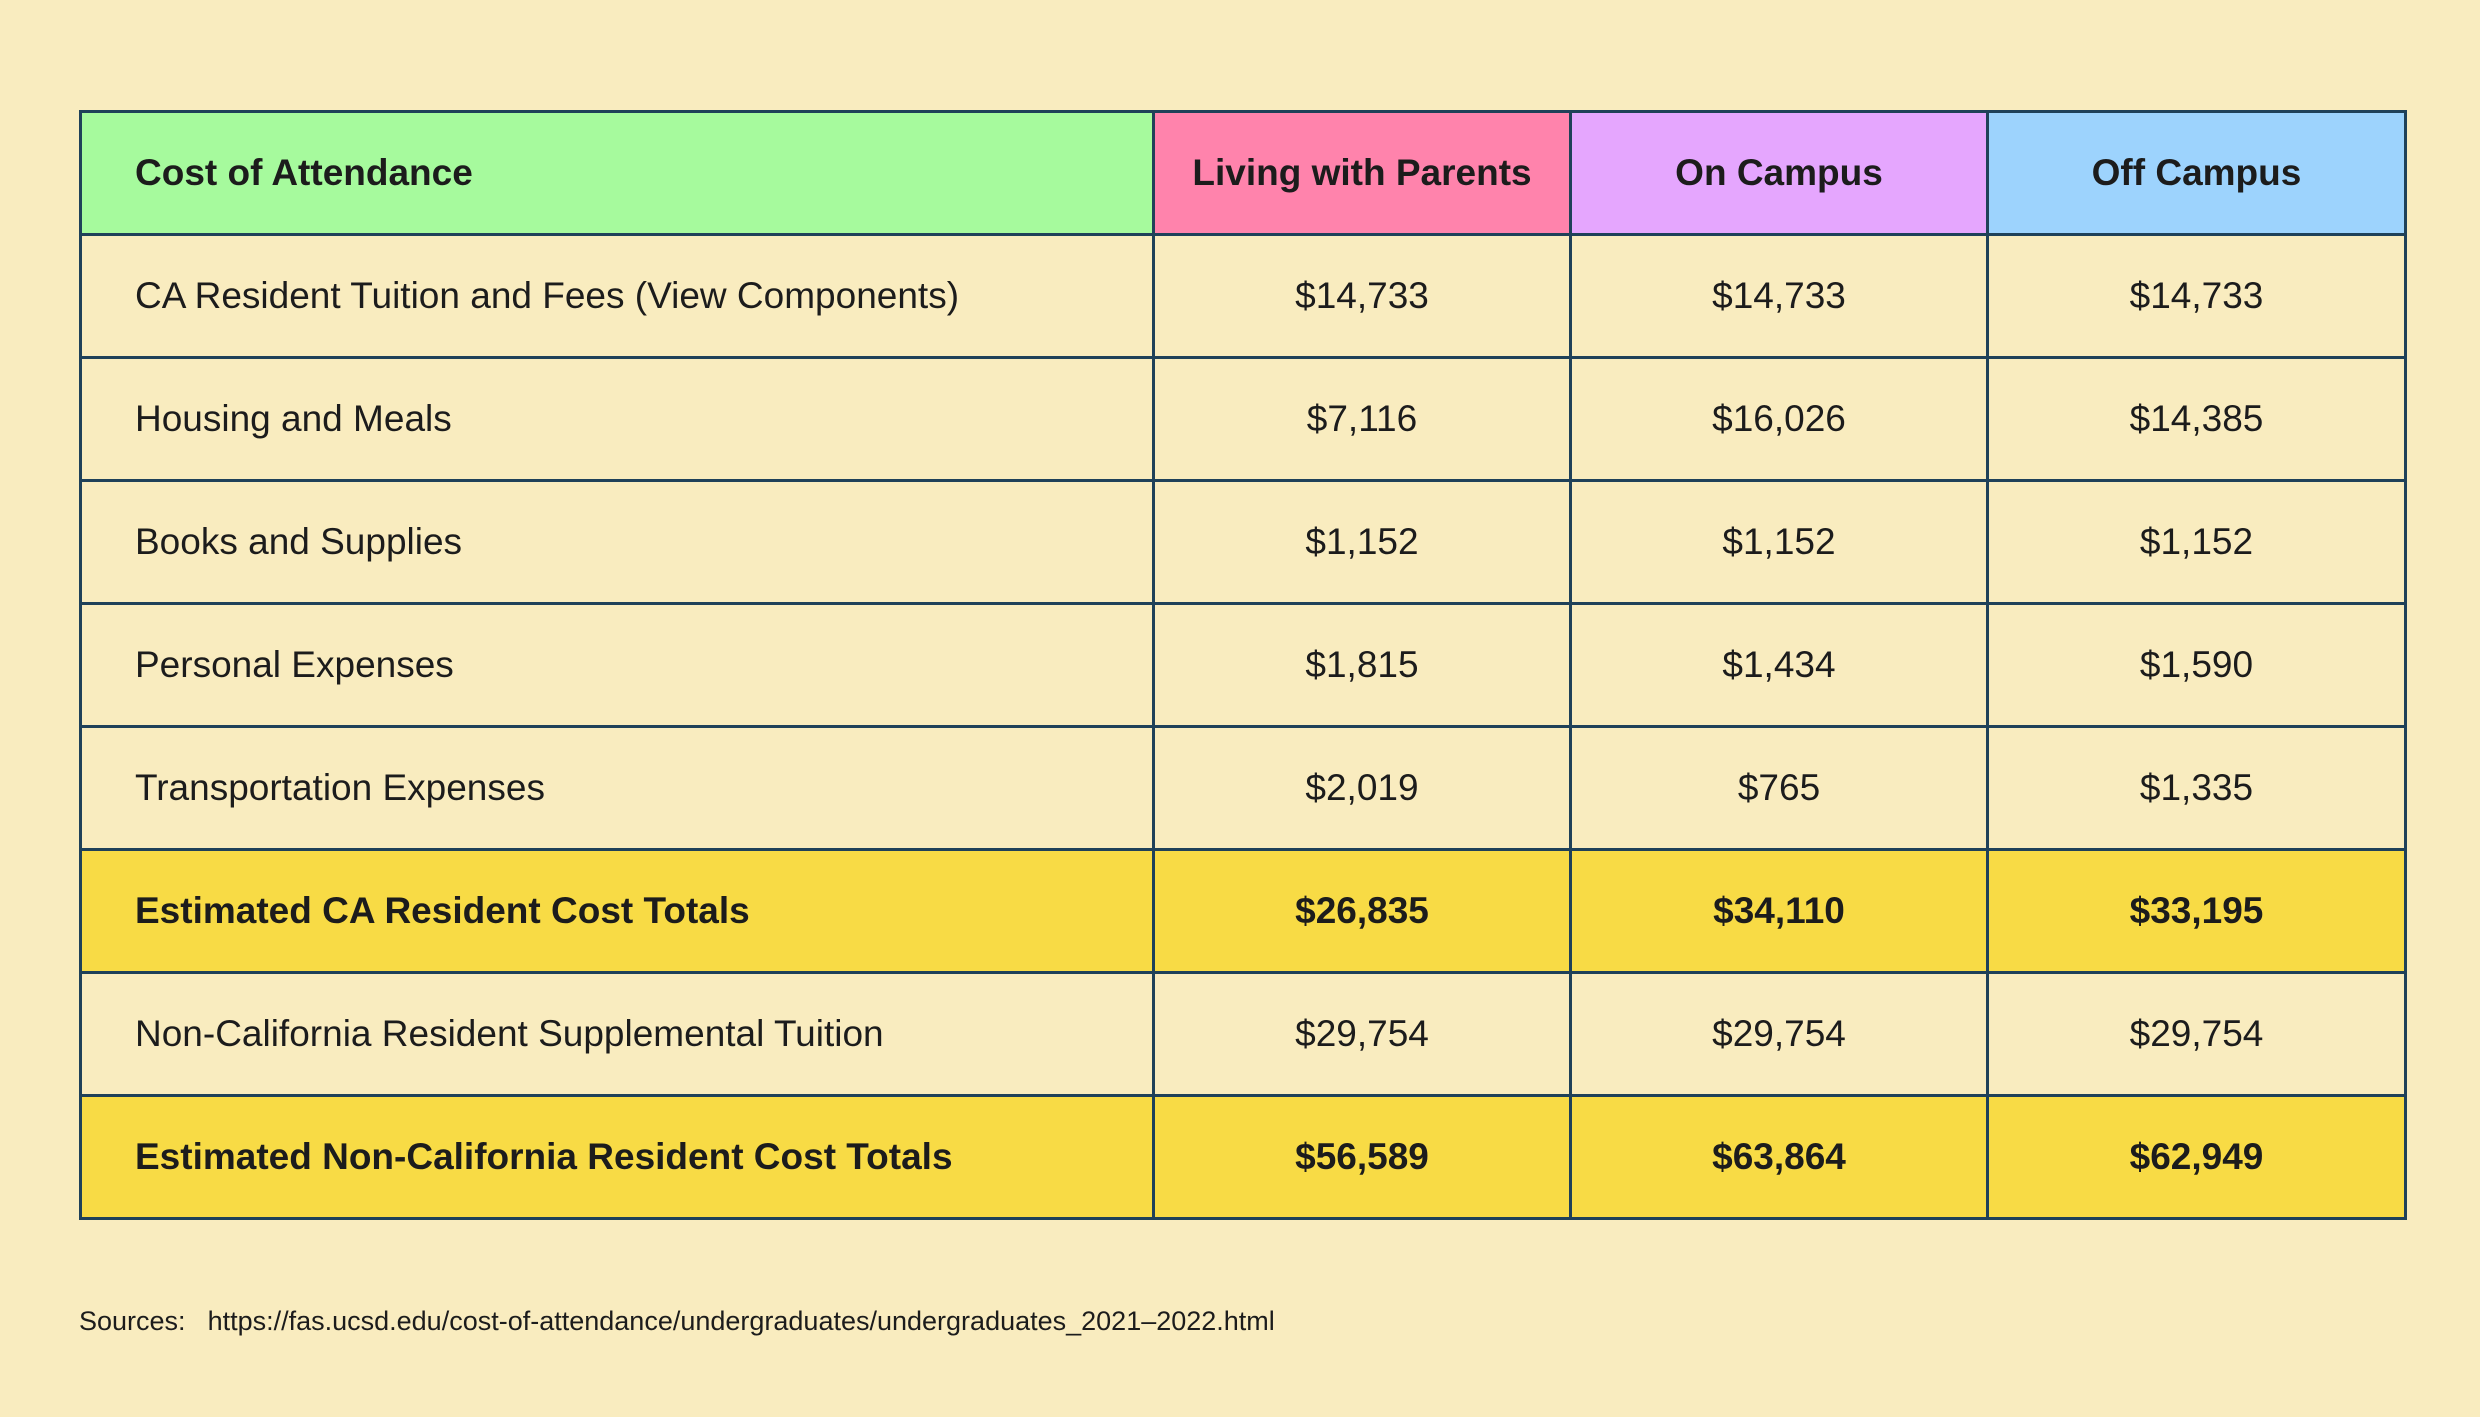 The height and width of the screenshot is (1417, 2480). Describe the element at coordinates (1362, 665) in the screenshot. I see `cell-living-with-parents: $1,815` at that location.